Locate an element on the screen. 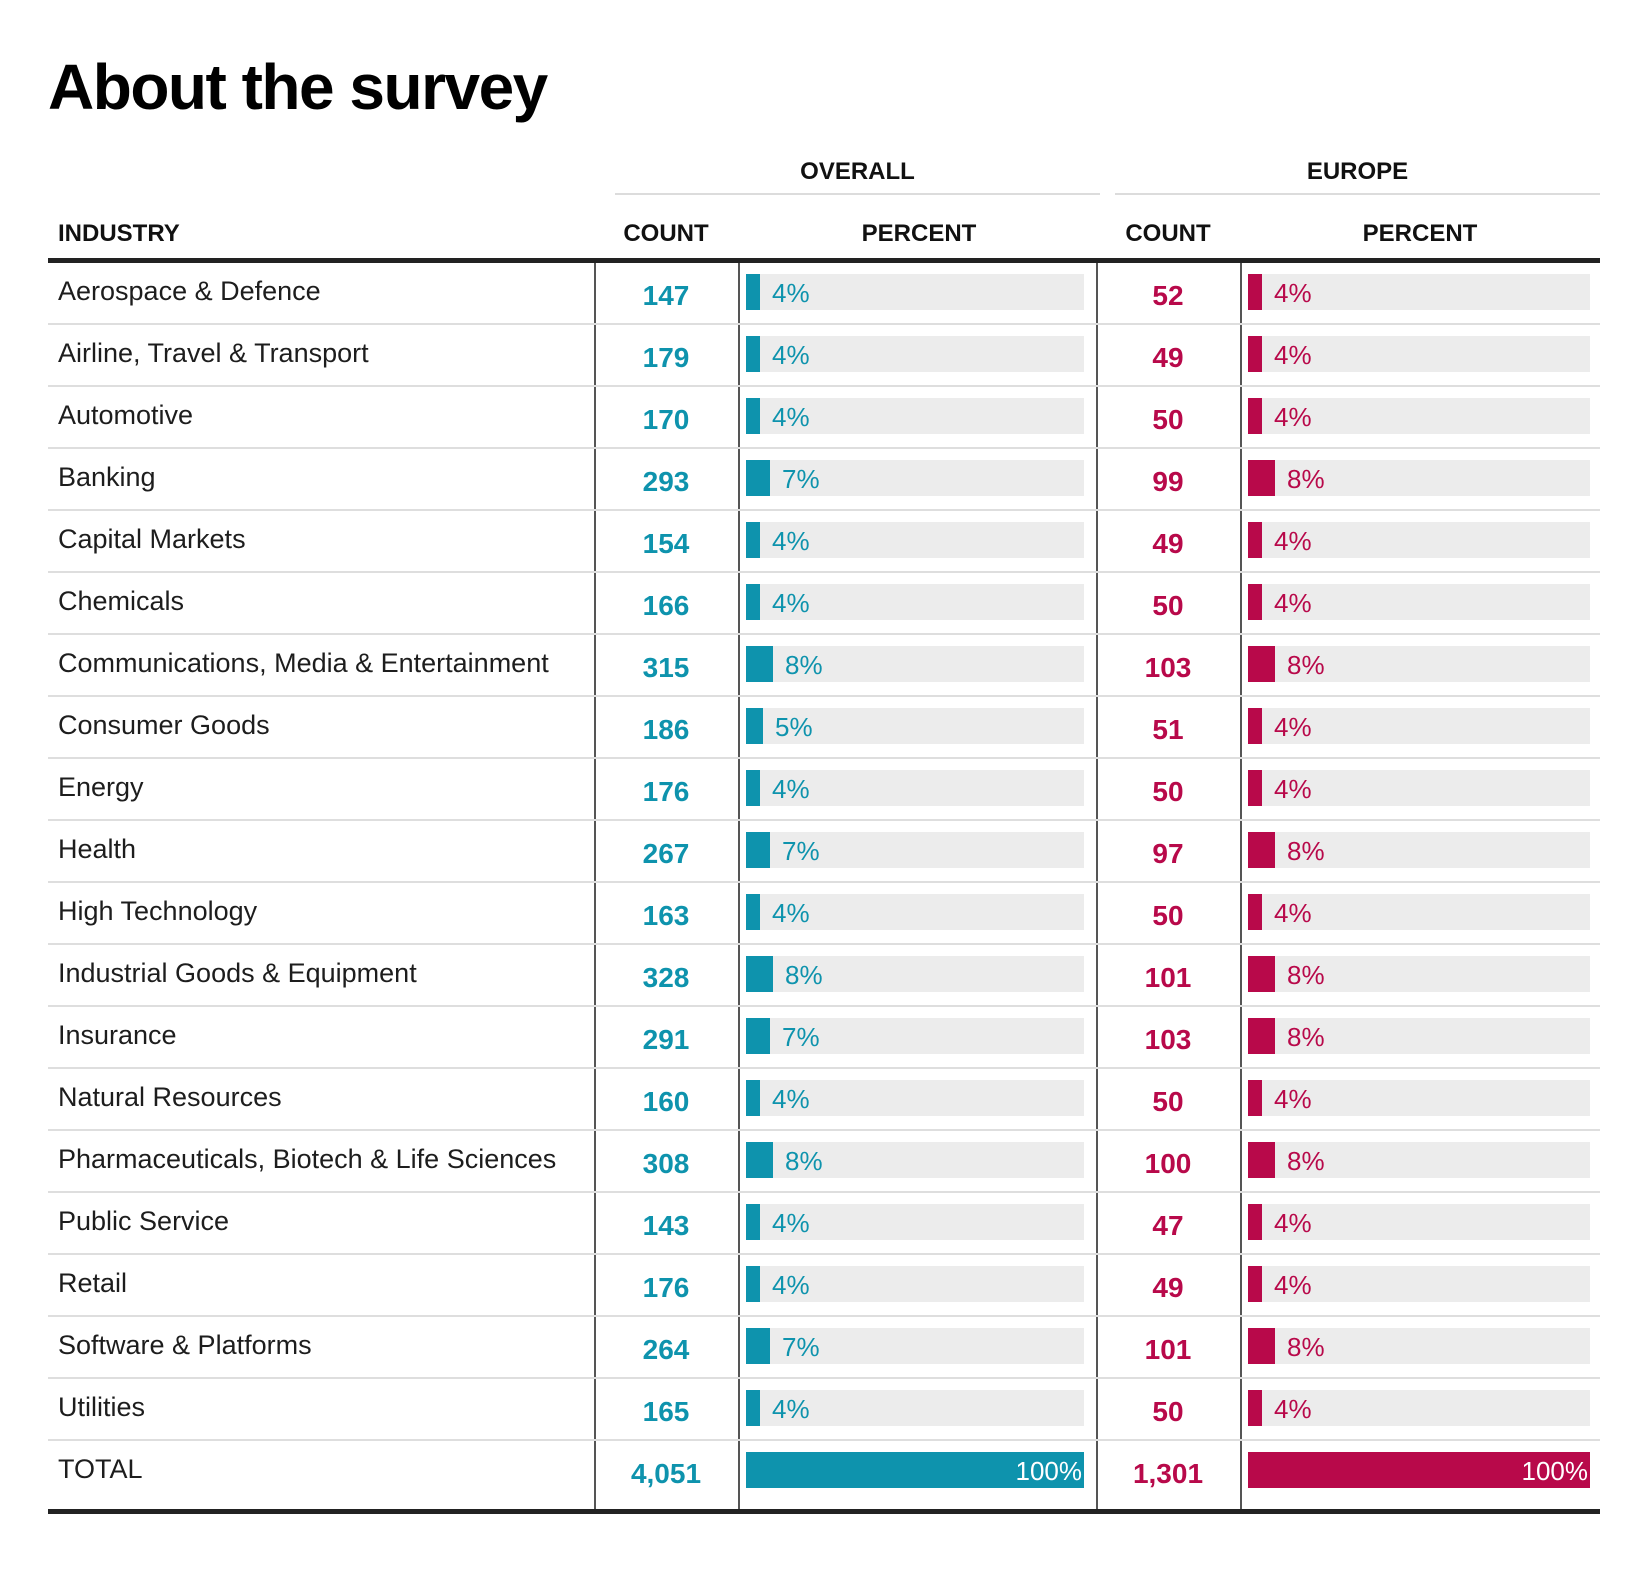 The image size is (1640, 1580). industry-label: Energy is located at coordinates (101, 787).